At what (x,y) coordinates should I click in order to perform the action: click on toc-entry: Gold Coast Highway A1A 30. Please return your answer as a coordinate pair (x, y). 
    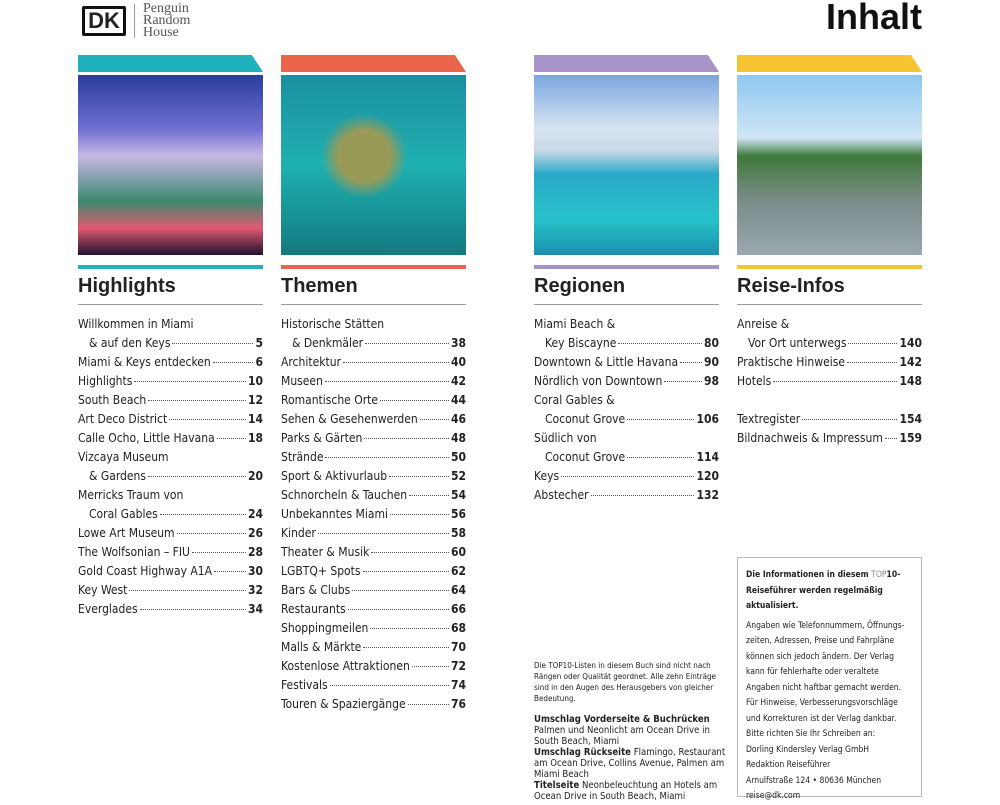
    Looking at the image, I should click on (170, 571).